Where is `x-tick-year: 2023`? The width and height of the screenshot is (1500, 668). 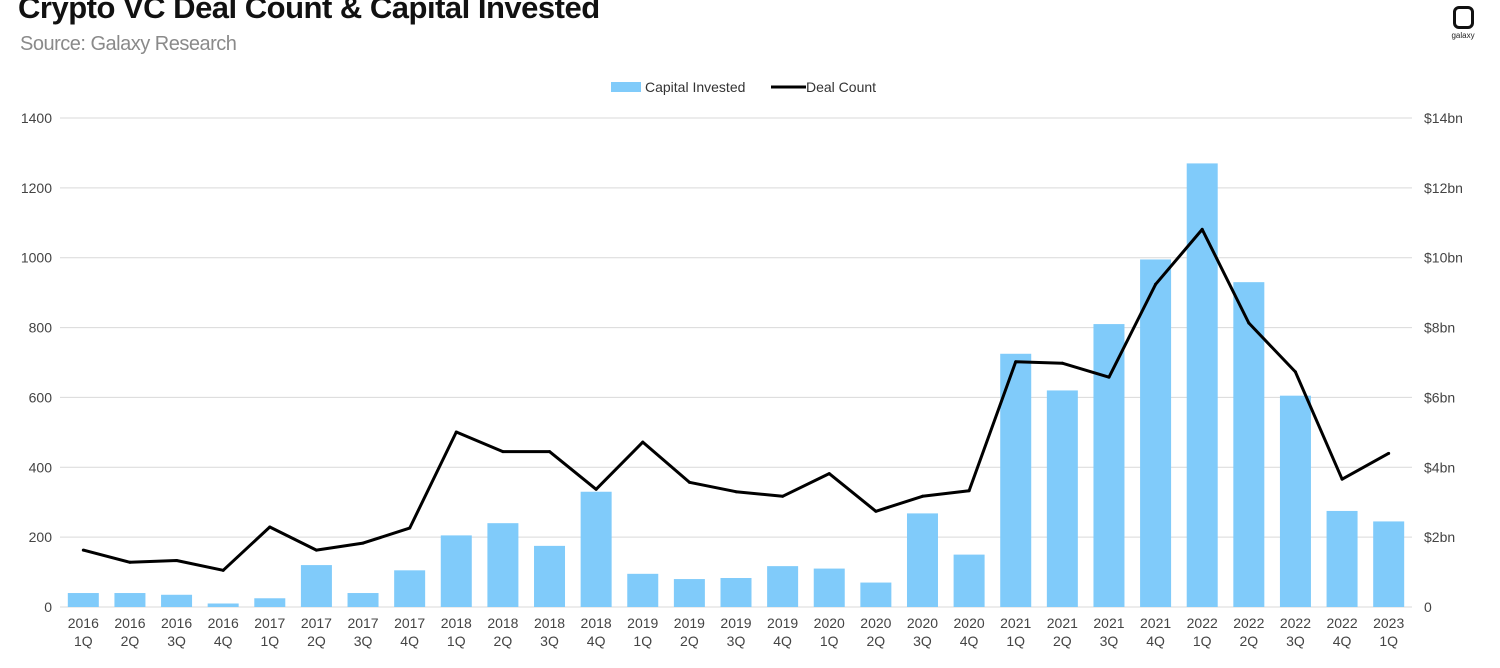 x-tick-year: 2023 is located at coordinates (1388, 623).